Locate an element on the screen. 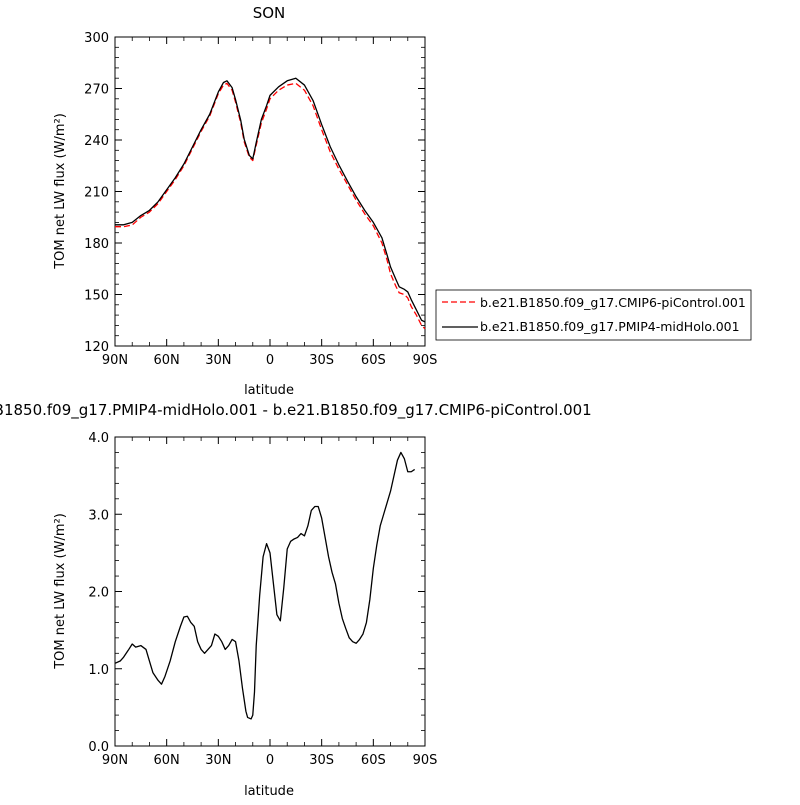 The width and height of the screenshot is (800, 805). bottom-y-tick-label: 2.0 is located at coordinates (98, 593).